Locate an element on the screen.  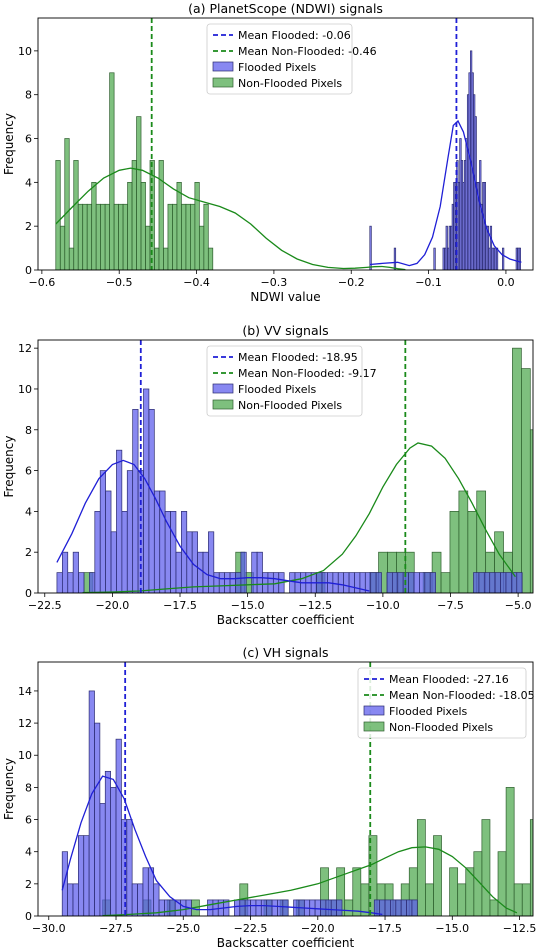
chart-title: (a) PlanetScope (NDWI) signals is located at coordinates (285, 8).